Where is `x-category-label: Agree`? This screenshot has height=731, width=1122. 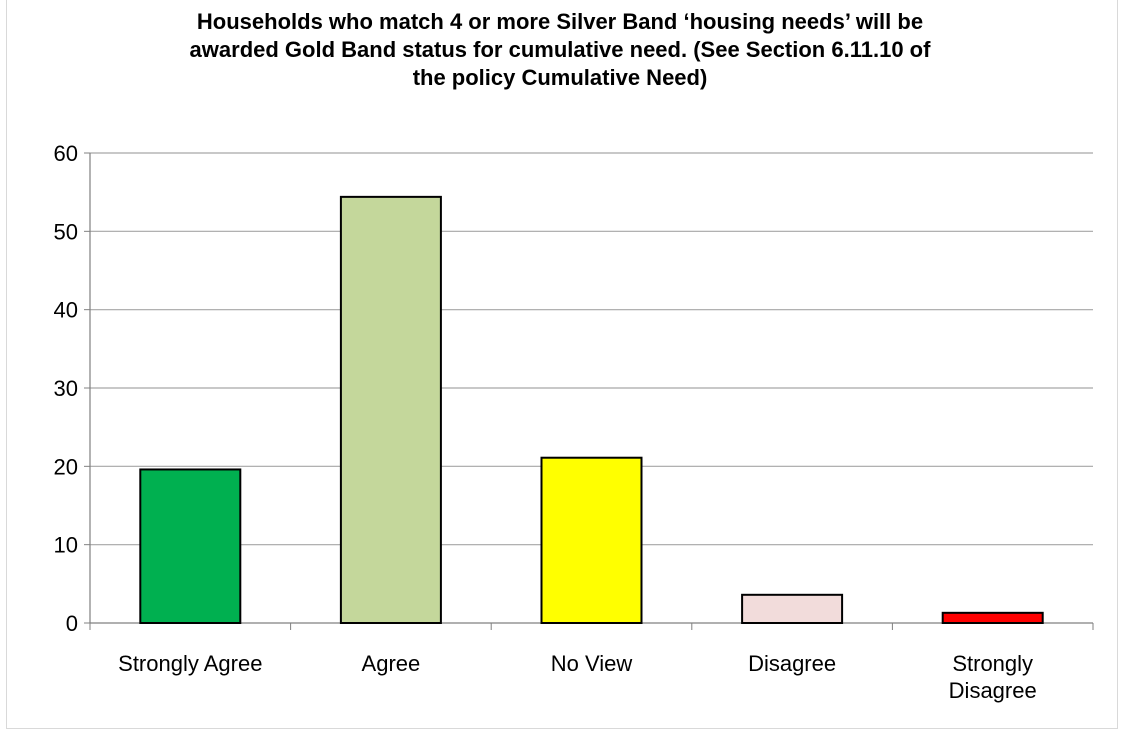 x-category-label: Agree is located at coordinates (391, 663).